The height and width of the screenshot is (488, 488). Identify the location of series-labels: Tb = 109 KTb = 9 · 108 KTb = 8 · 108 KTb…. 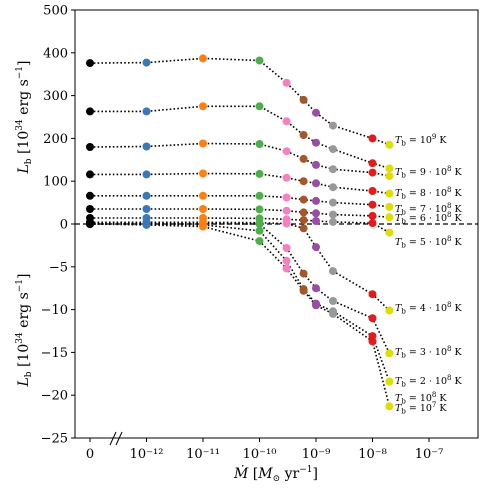
(429, 274).